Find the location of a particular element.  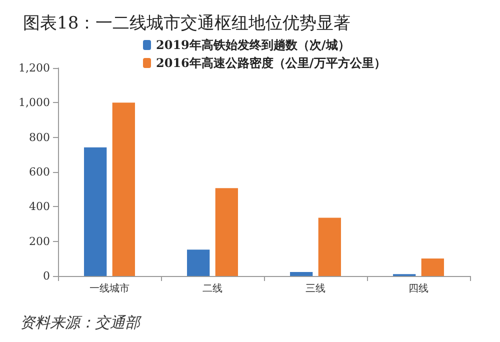

y-tick-label: 400 is located at coordinates (39, 207).